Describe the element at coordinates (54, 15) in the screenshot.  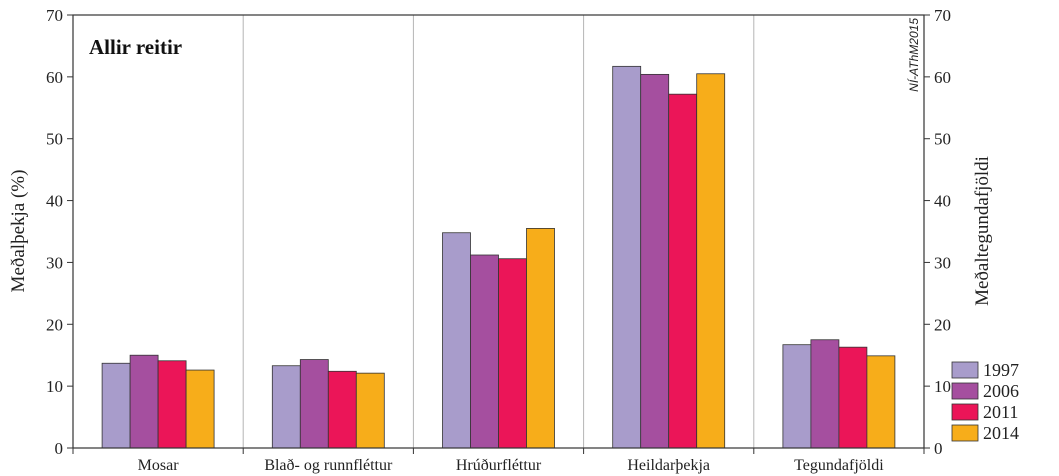
I see `y-tick-label-left: 70` at that location.